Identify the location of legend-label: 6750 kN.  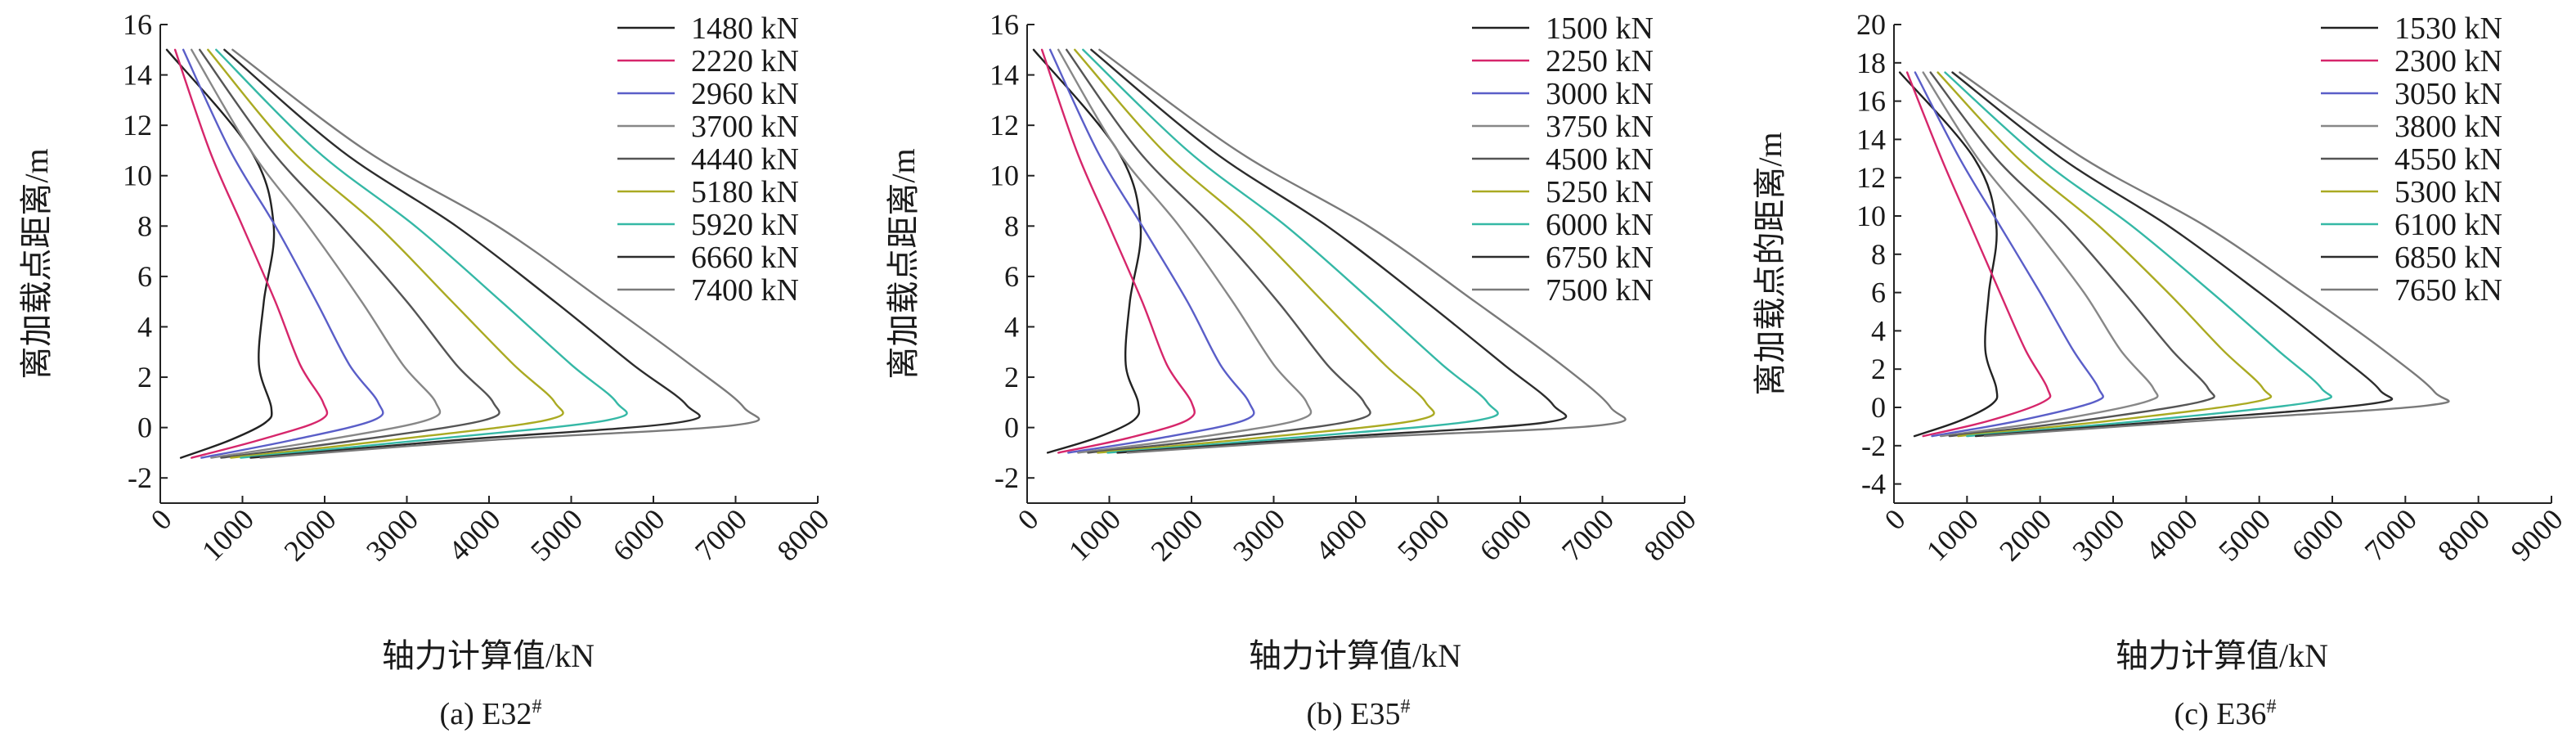
(1600, 258).